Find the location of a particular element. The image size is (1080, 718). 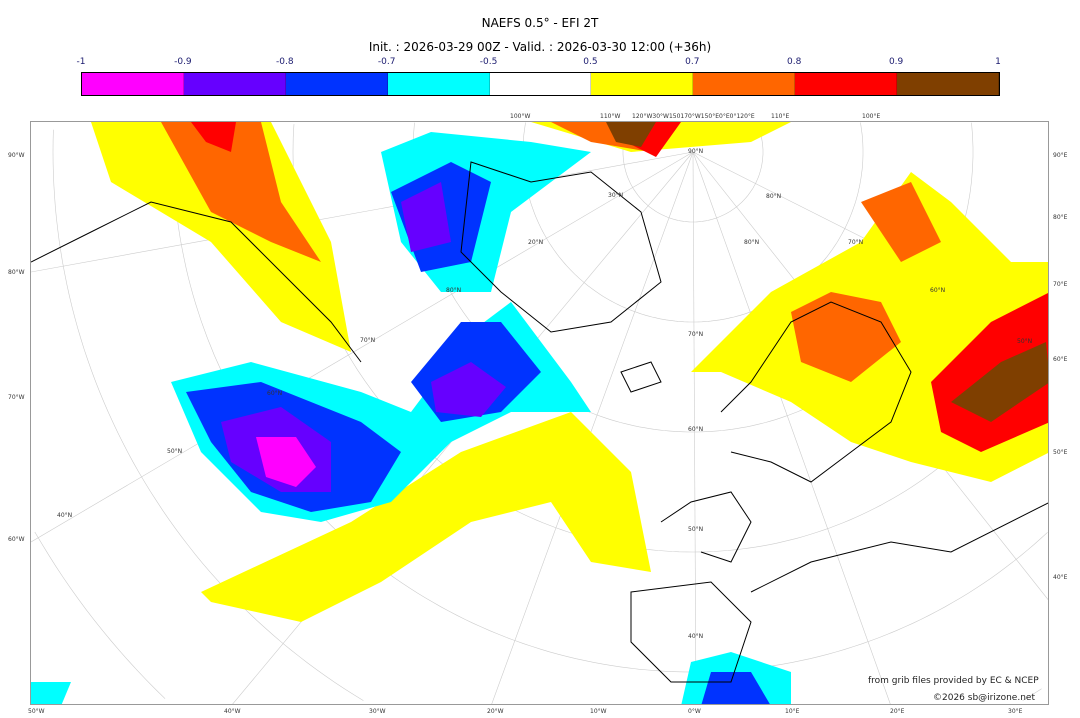

colorbar-tick: -0.9 is located at coordinates (183, 62).